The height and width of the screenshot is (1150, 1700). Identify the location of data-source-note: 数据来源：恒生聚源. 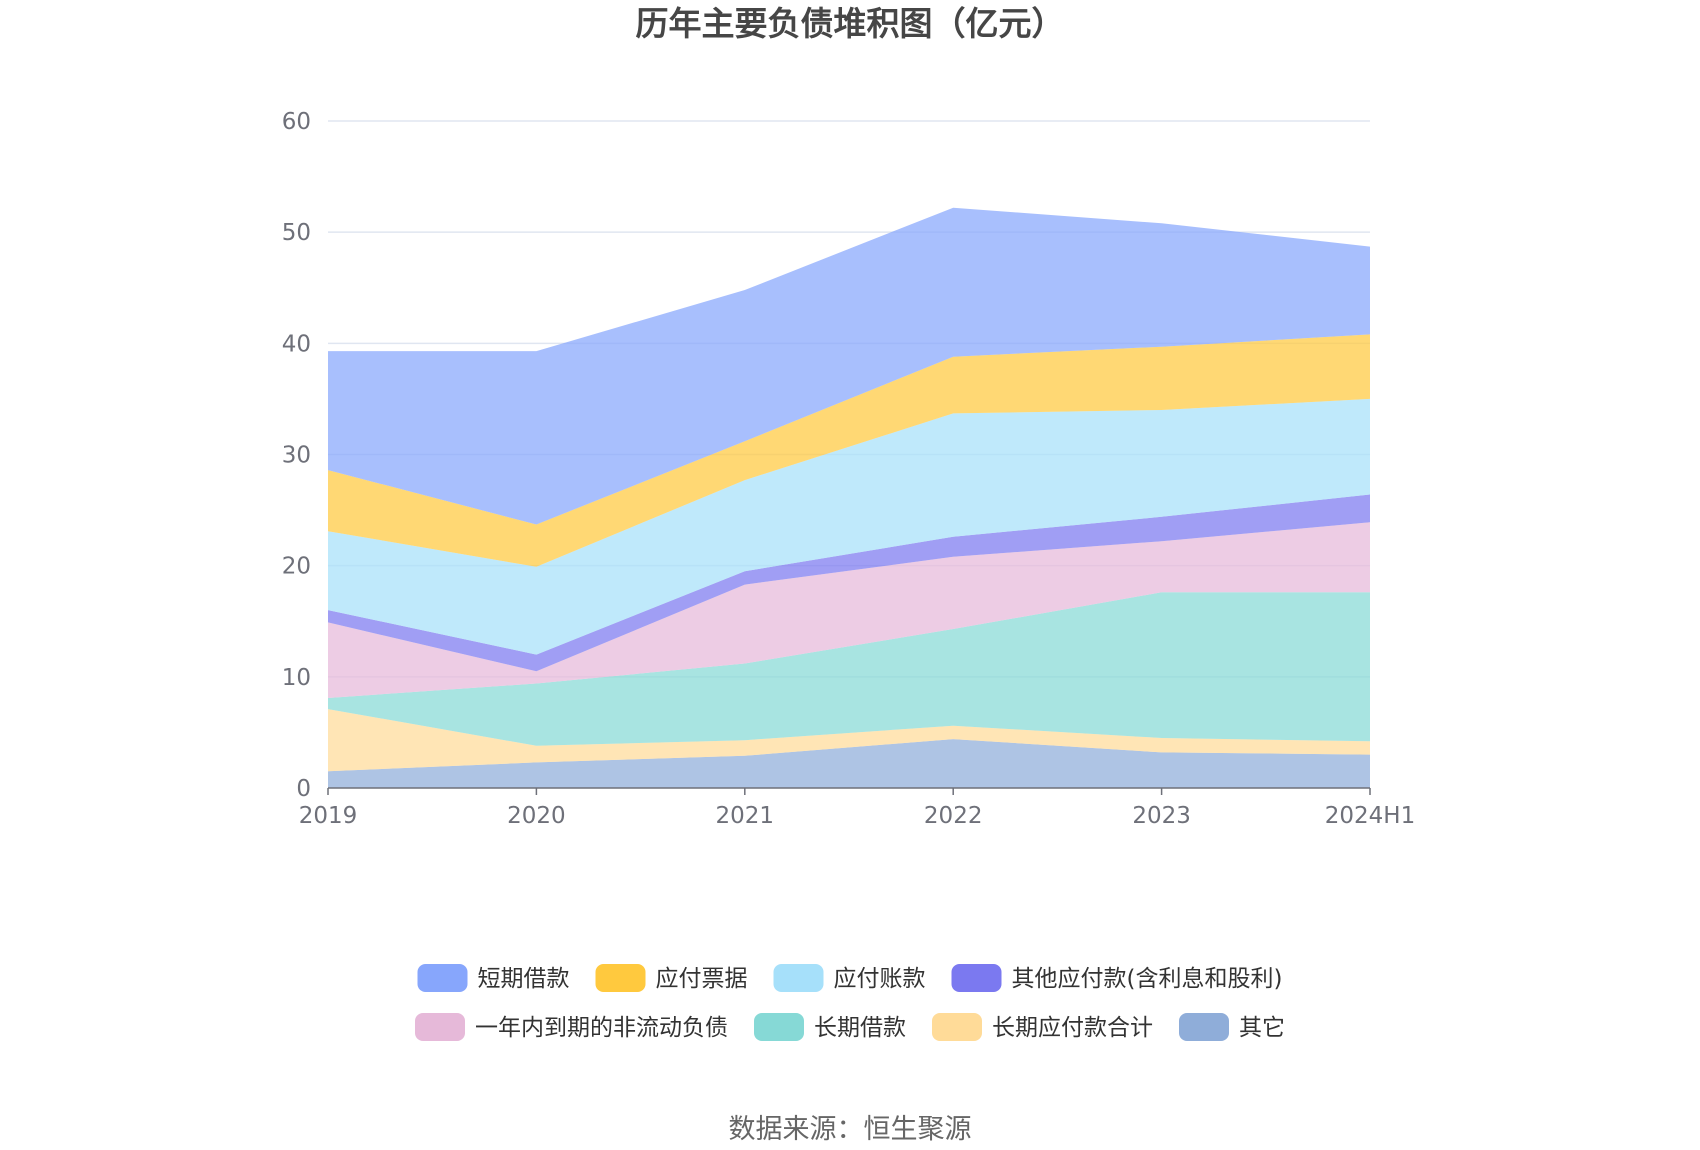
(850, 1129).